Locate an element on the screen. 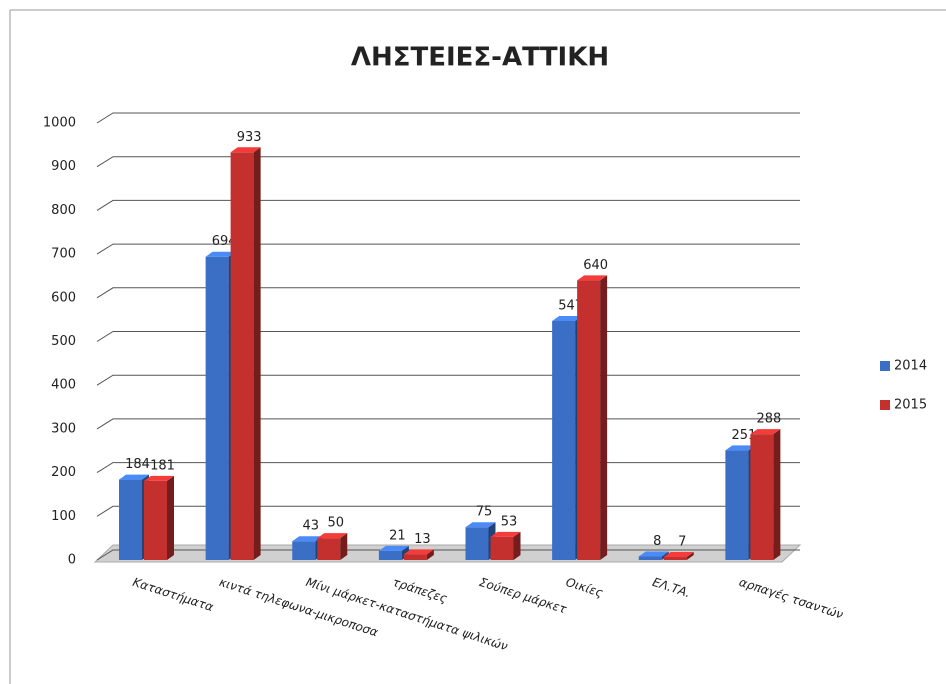 This screenshot has height=684, width=946. value-label: 288 is located at coordinates (768, 419).